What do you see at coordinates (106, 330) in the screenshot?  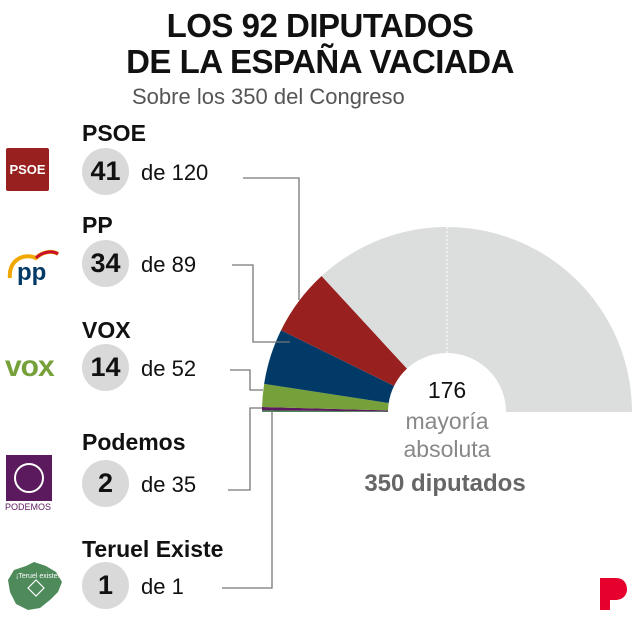 I see `party-name-vox: VOX` at bounding box center [106, 330].